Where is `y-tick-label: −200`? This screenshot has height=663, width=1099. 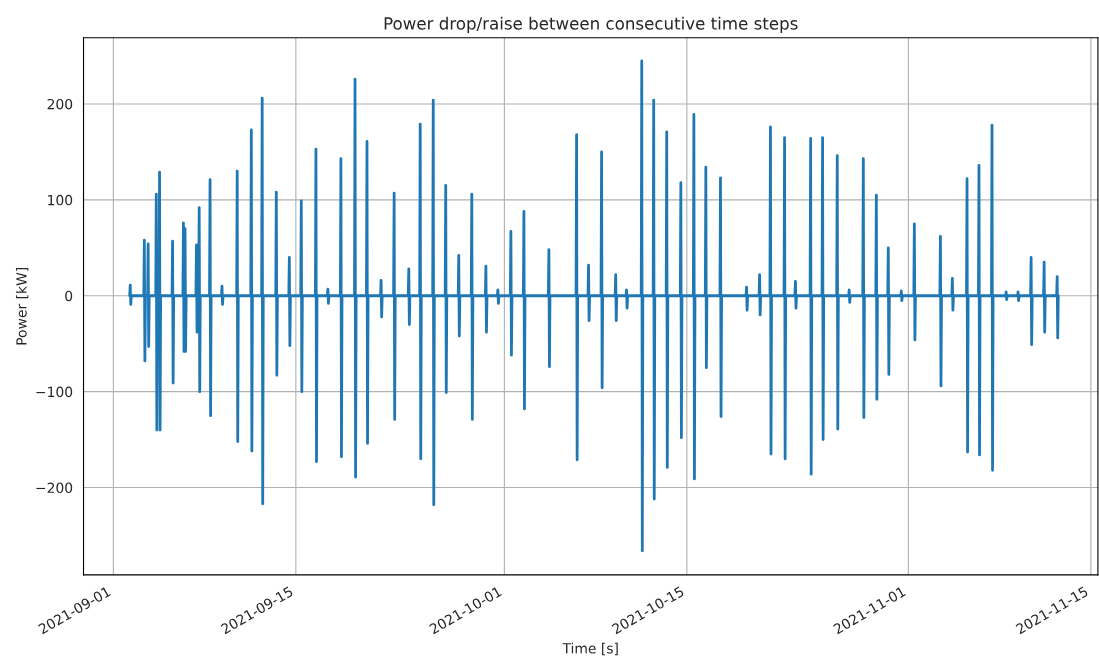 y-tick-label: −200 is located at coordinates (54, 488).